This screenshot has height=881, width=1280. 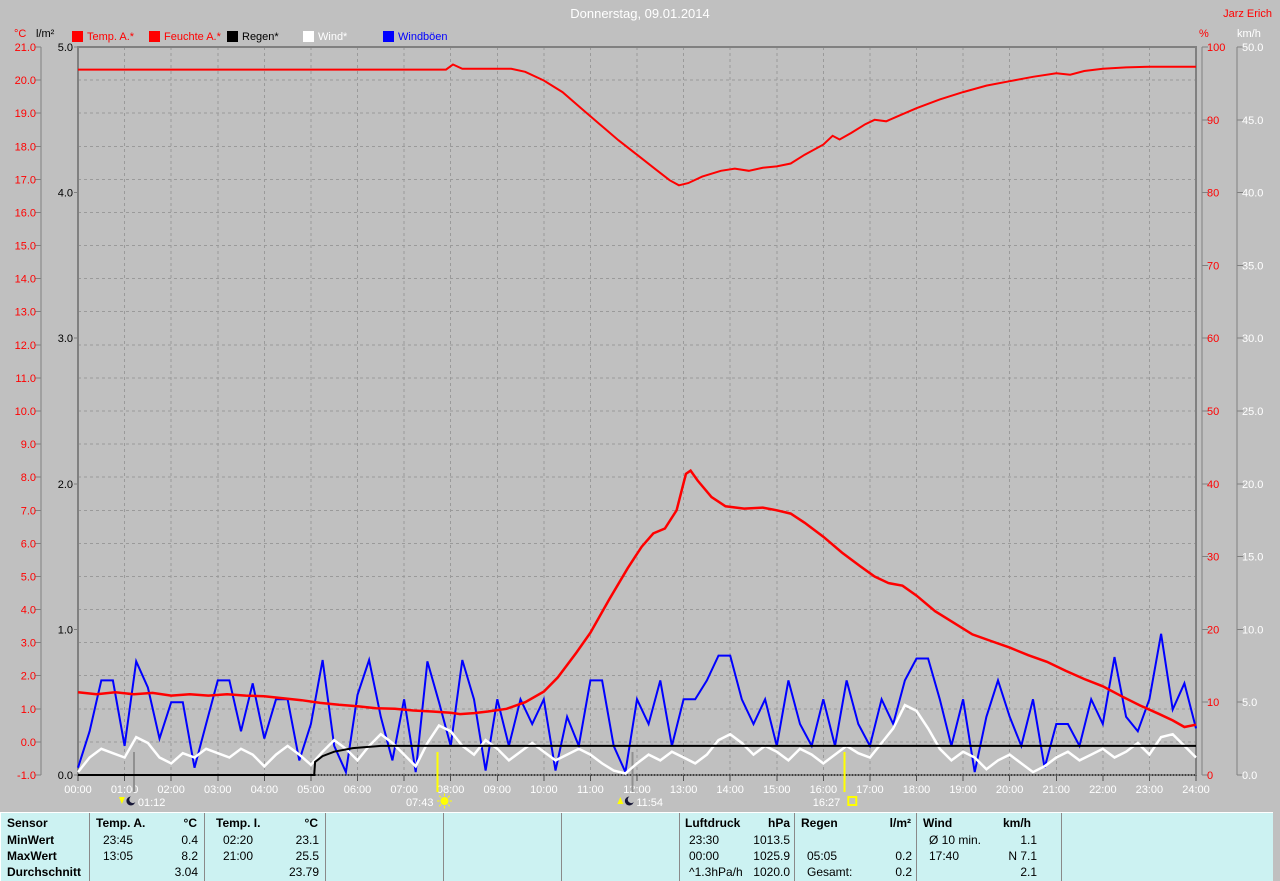 What do you see at coordinates (1196, 790) in the screenshot?
I see `x-tick-label: 24:00` at bounding box center [1196, 790].